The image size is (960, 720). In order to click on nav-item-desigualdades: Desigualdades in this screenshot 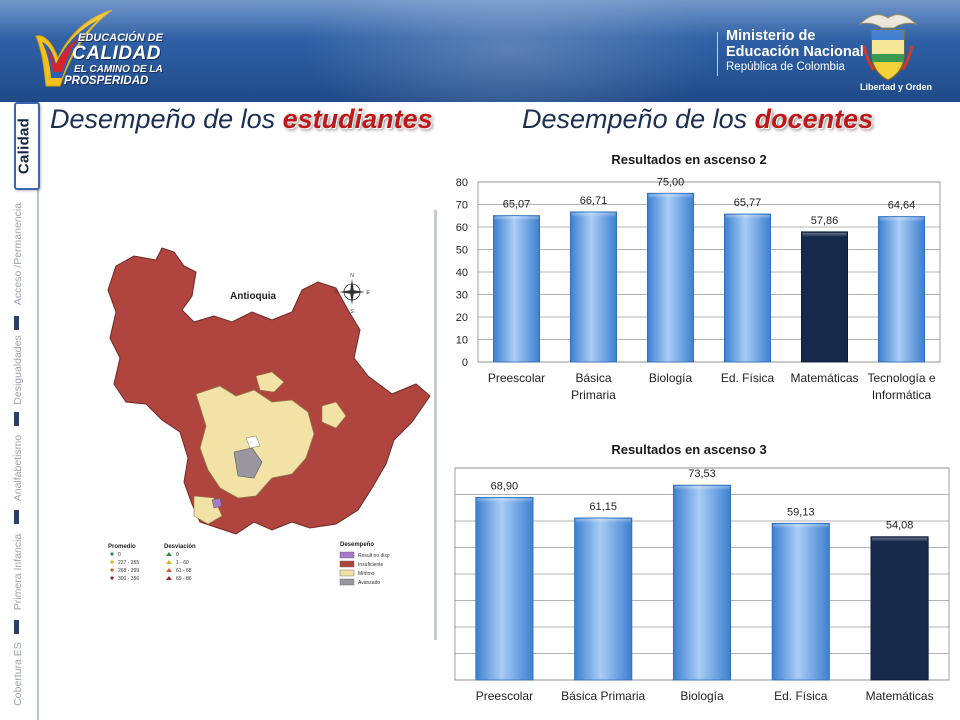, I will do `click(18, 370)`.